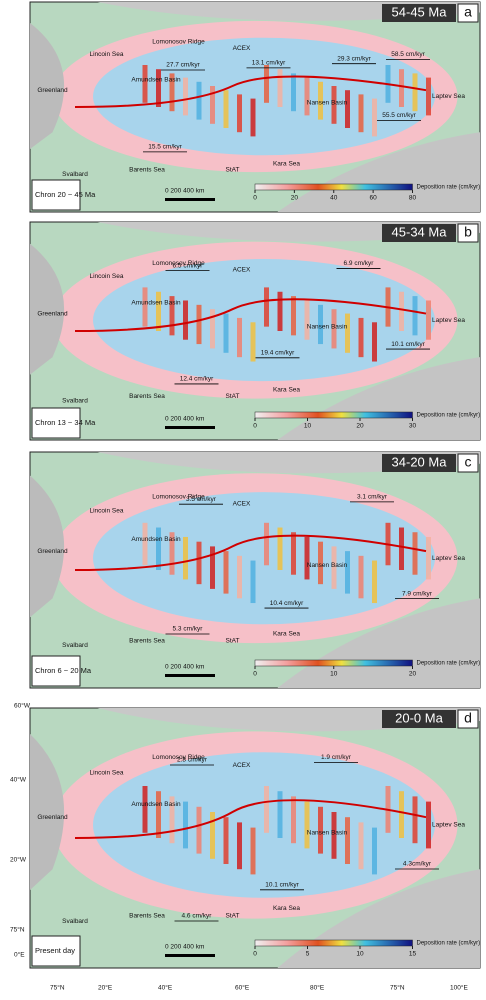  What do you see at coordinates (18, 780) in the screenshot?
I see `graticule-label: 40°W` at bounding box center [18, 780].